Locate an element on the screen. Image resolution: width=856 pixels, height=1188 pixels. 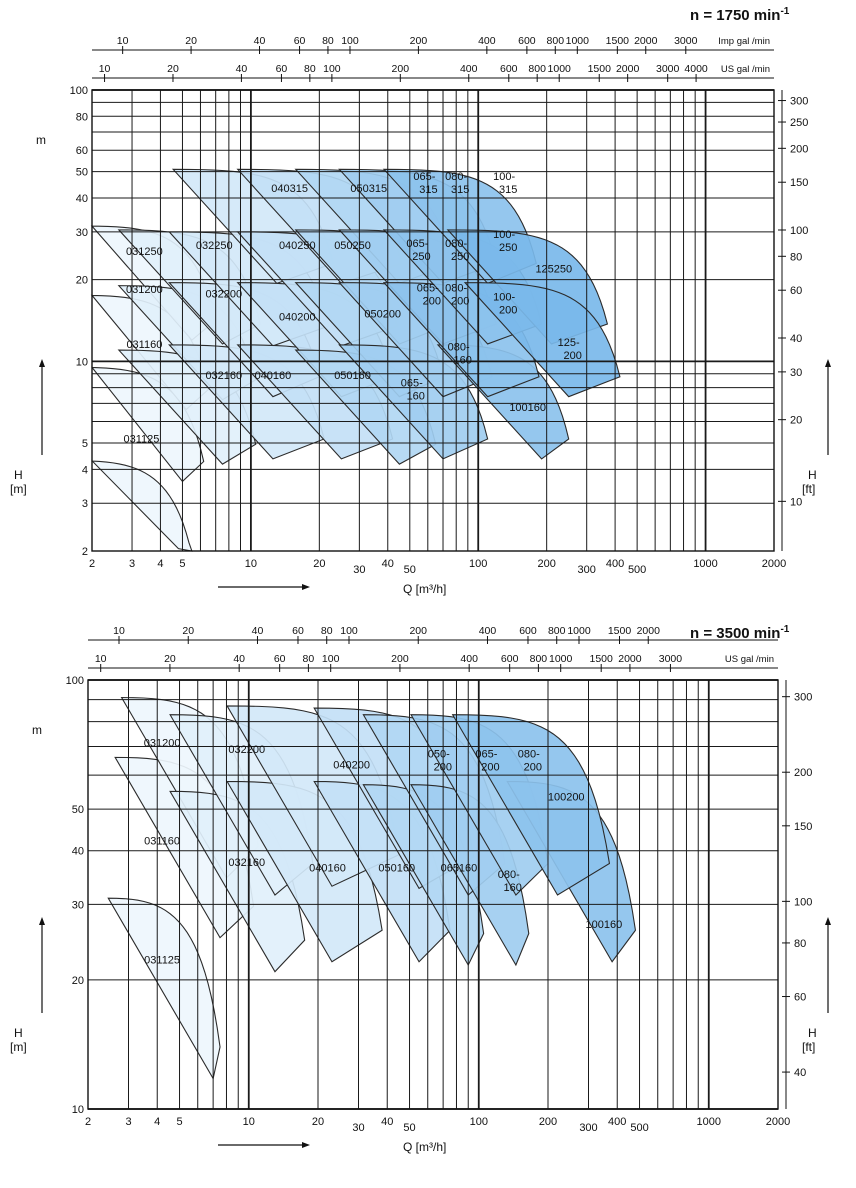
h-arrow-right-head is located at coordinates (828, 921).